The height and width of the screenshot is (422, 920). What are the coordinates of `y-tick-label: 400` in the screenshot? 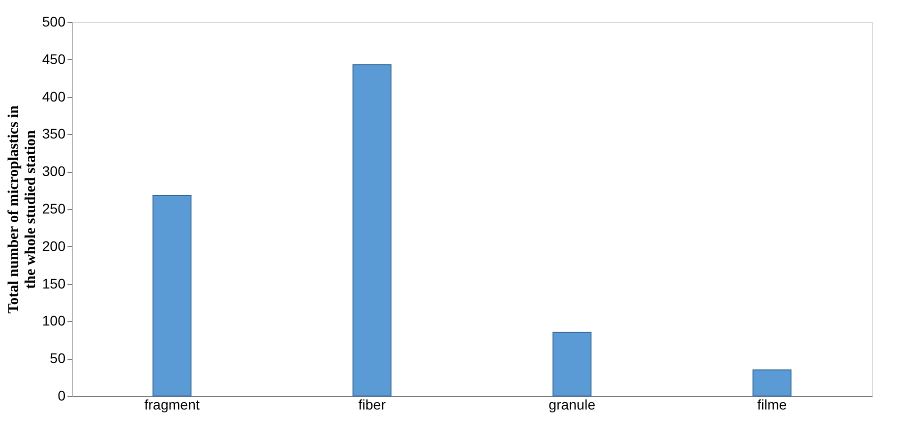 It's located at (54, 96).